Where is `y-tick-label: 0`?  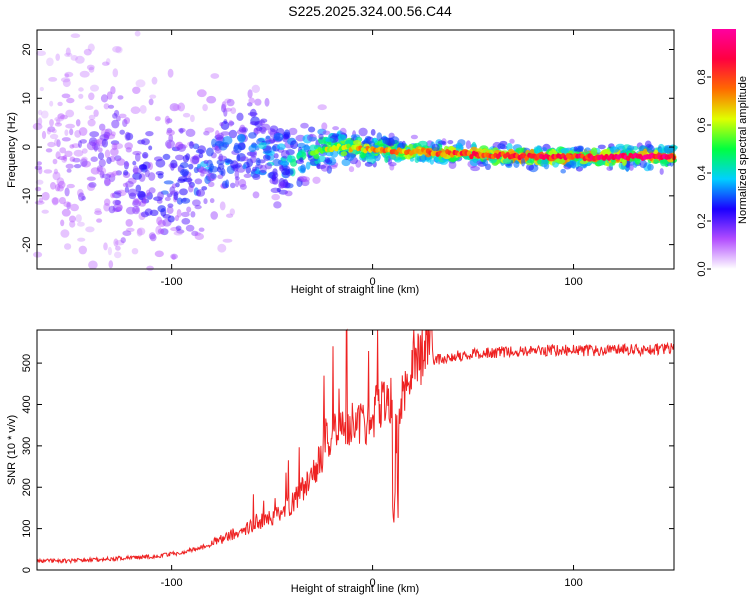 y-tick-label: 0 is located at coordinates (27, 570).